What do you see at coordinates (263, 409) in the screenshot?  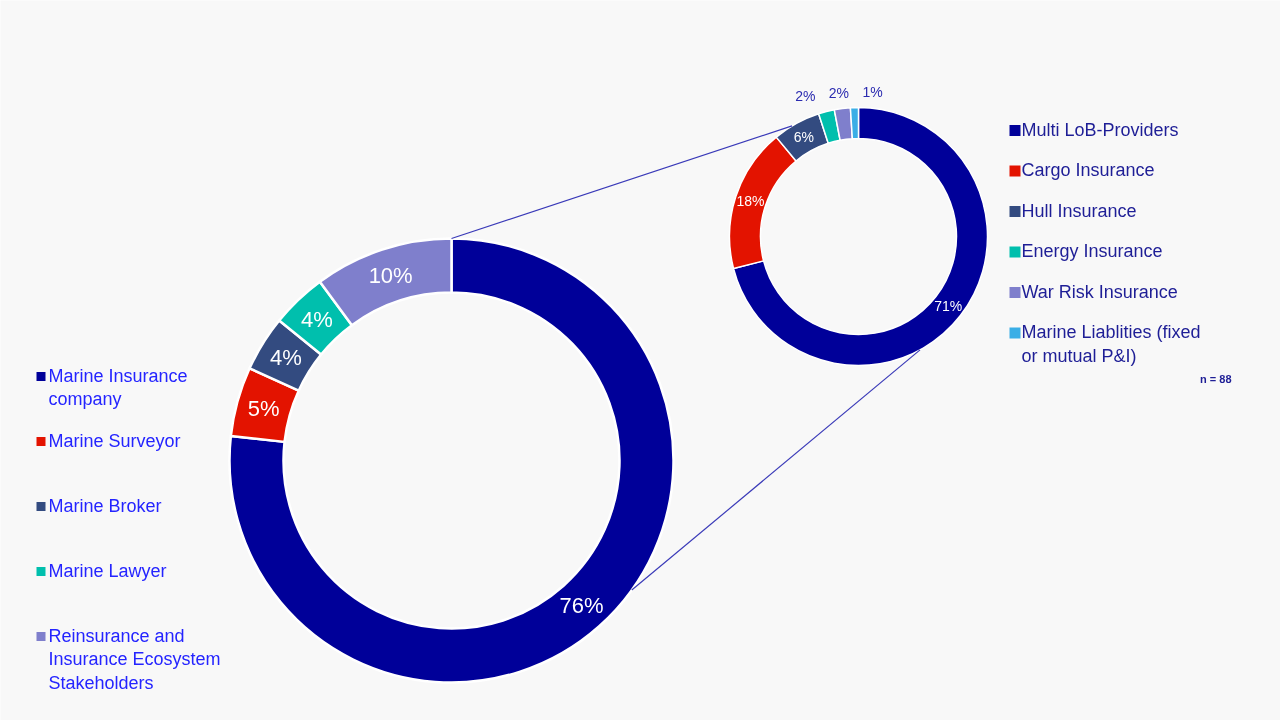 I see `data-label: 5%` at bounding box center [263, 409].